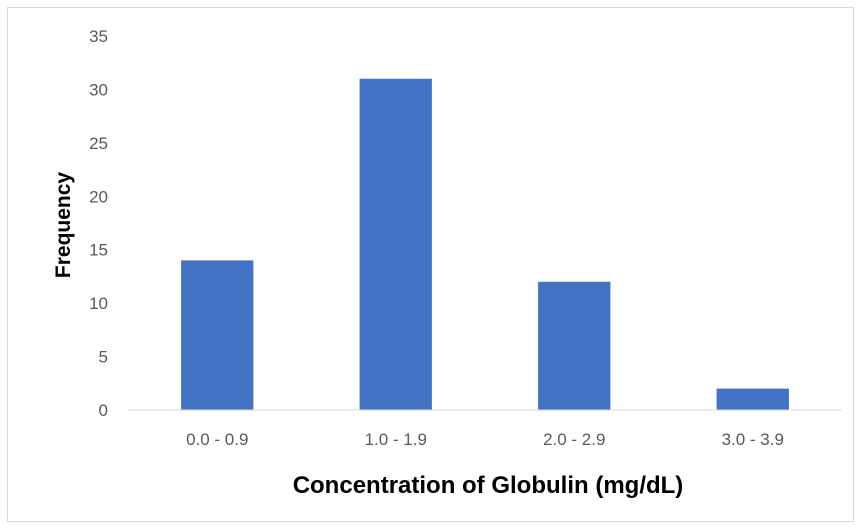  Describe the element at coordinates (98, 36) in the screenshot. I see `y-tick-label: 35` at that location.